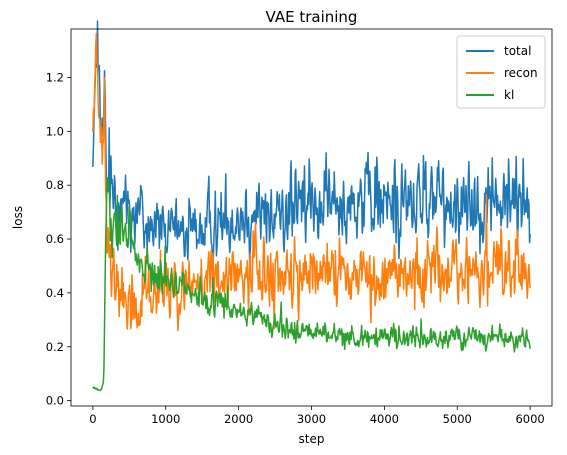 The height and width of the screenshot is (455, 567). What do you see at coordinates (311, 419) in the screenshot?
I see `x-tick-label: 3000` at bounding box center [311, 419].